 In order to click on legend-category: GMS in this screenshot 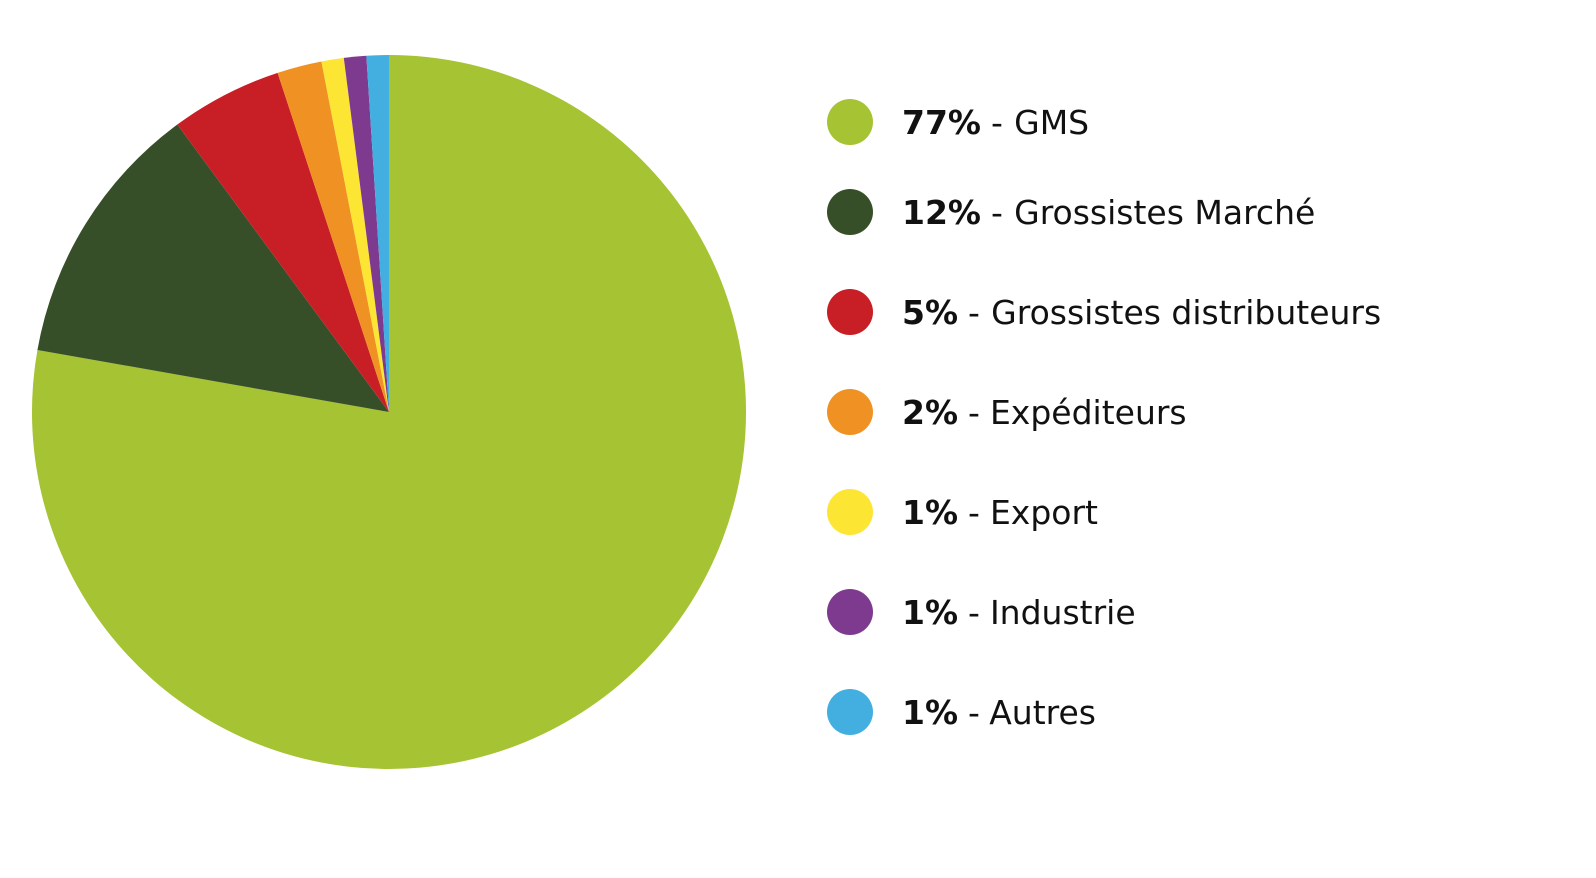, I will do `click(1051, 122)`.